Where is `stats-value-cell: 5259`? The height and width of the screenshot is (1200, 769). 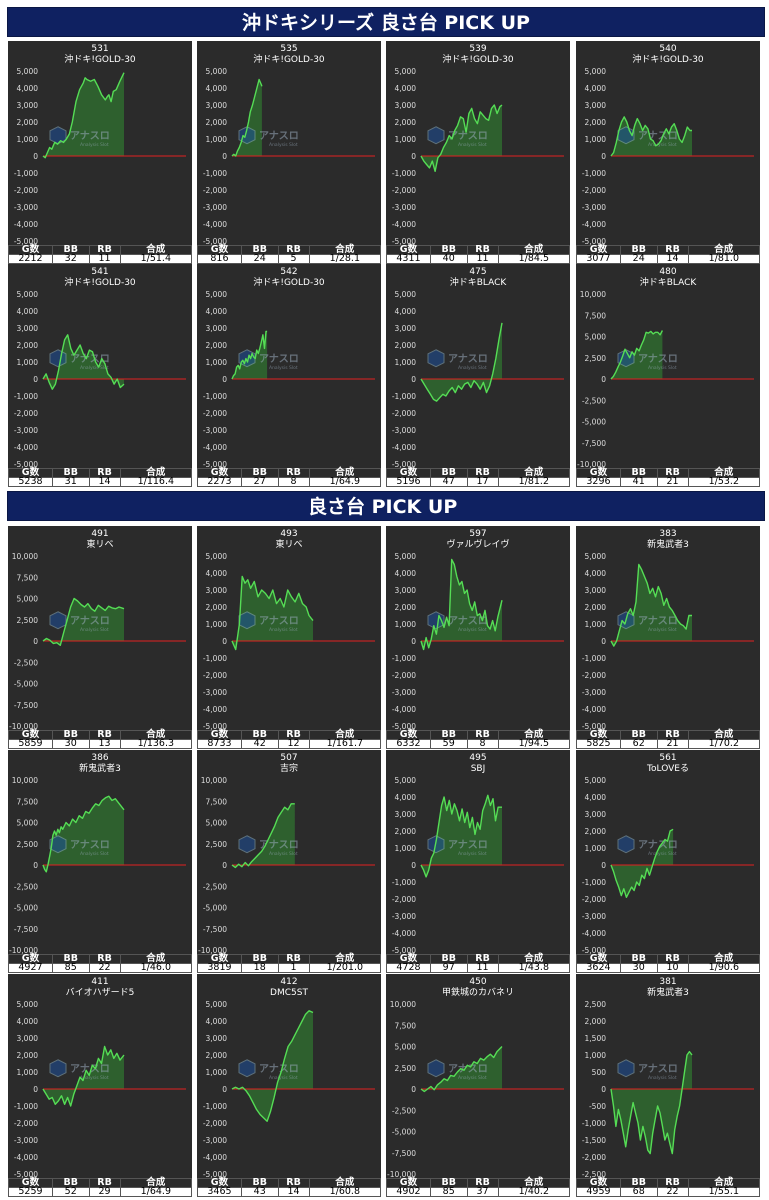
stats-value-cell: 5259 is located at coordinates (30, 1192).